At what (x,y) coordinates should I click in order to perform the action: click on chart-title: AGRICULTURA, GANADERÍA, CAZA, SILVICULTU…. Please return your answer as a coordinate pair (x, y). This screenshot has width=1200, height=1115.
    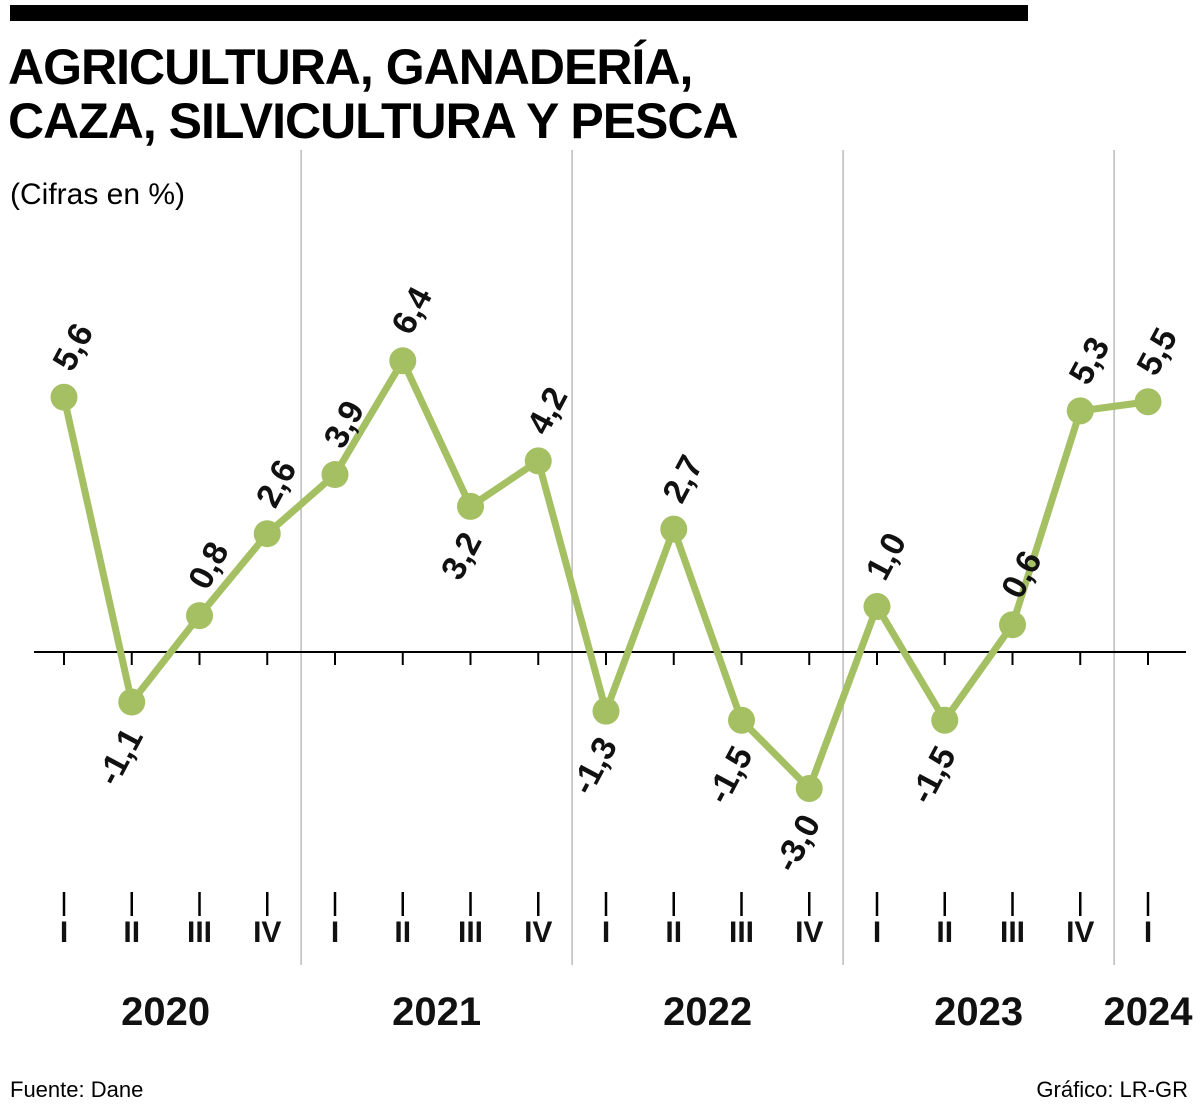
    Looking at the image, I should click on (373, 94).